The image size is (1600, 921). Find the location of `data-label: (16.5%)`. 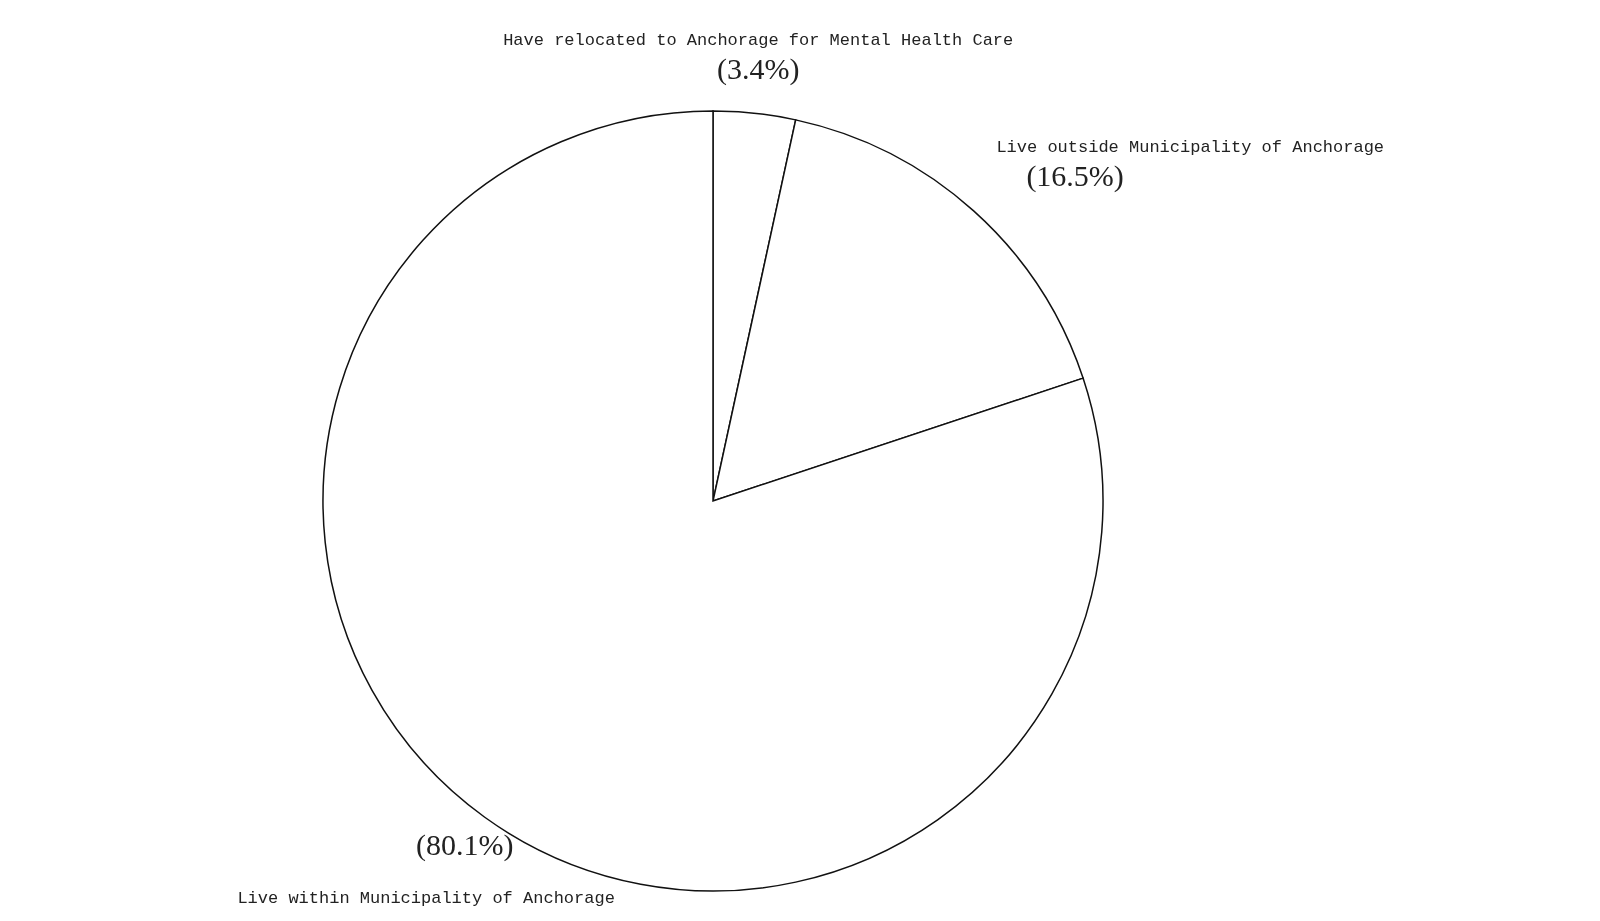

data-label: (16.5%) is located at coordinates (1075, 175).